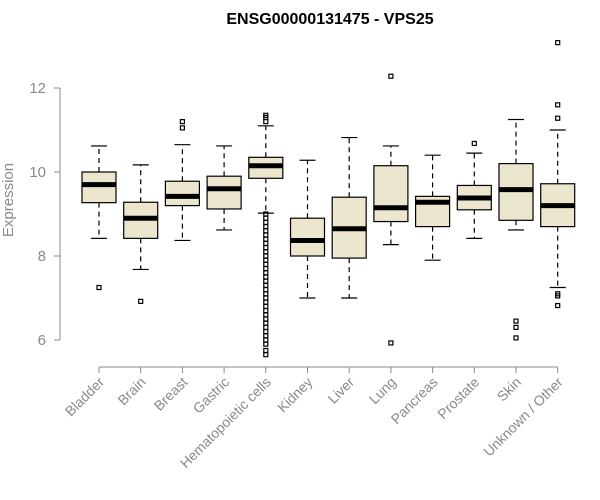 This screenshot has width=600, height=500. I want to click on y-tick-label: 12, so click(37, 88).